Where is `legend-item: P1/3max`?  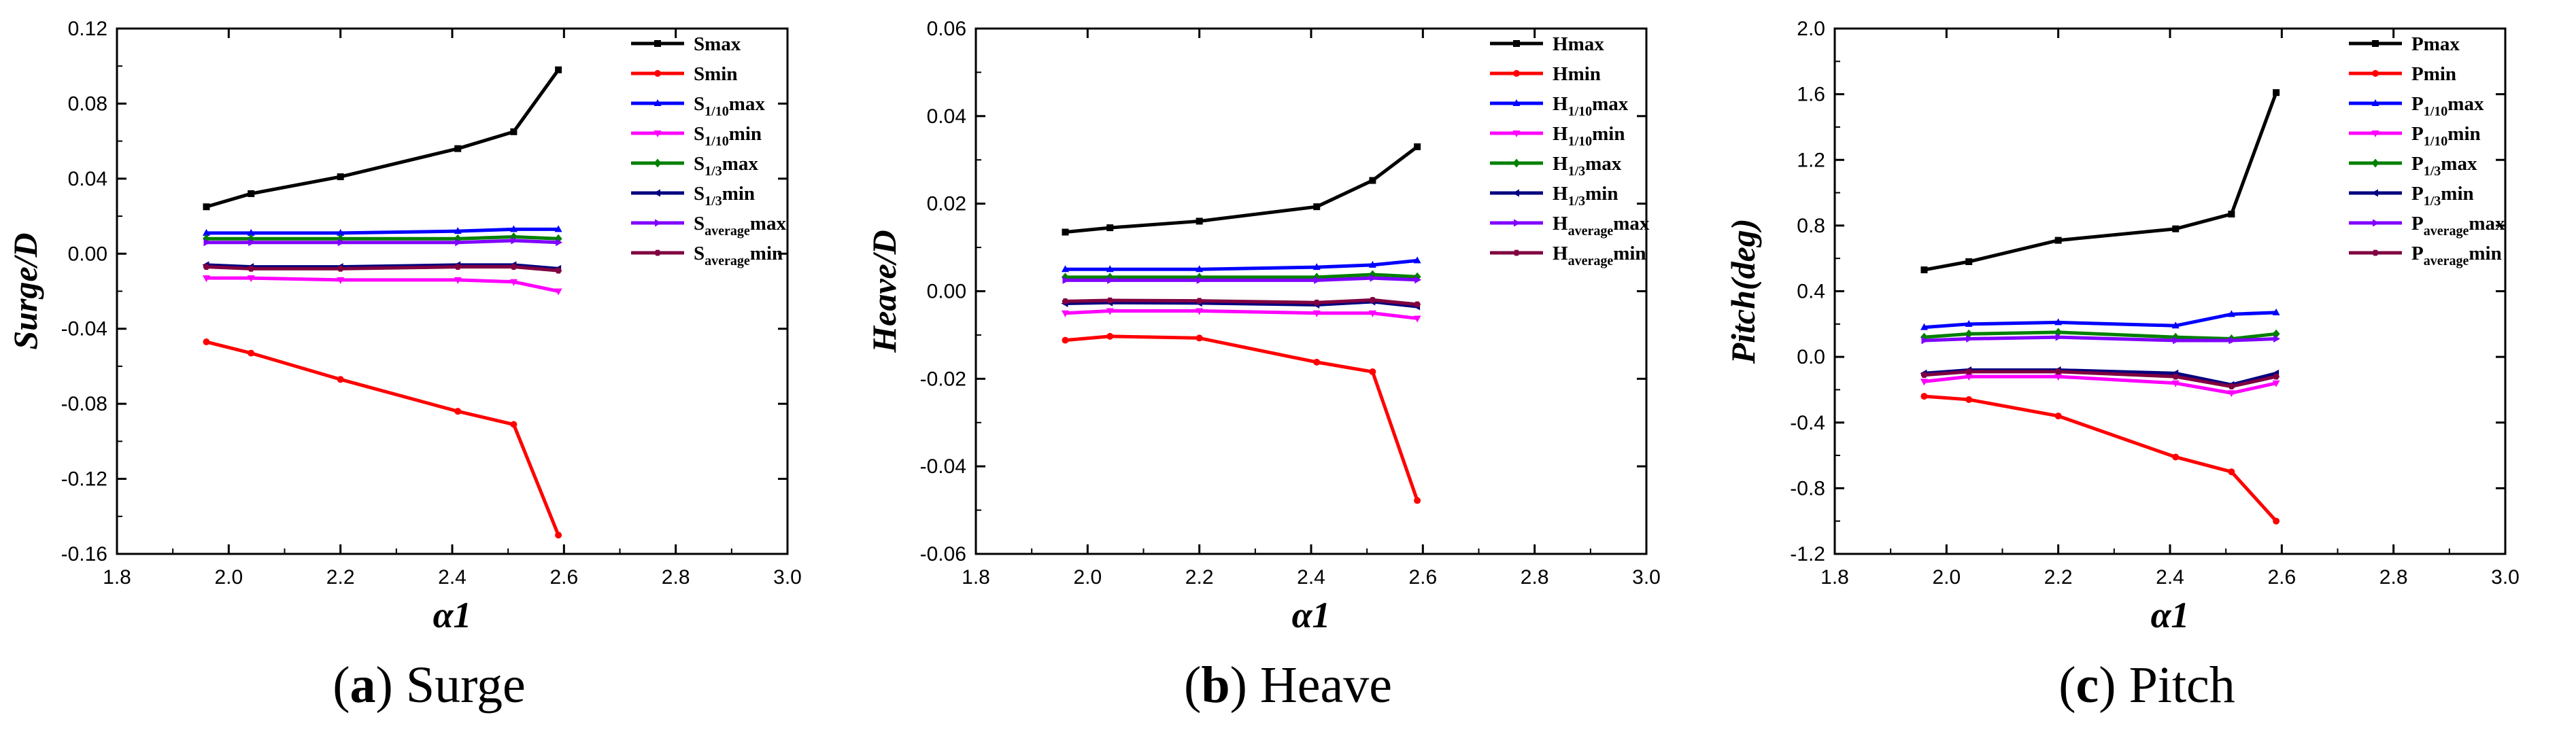
legend-item: P1/3max is located at coordinates (2413, 166).